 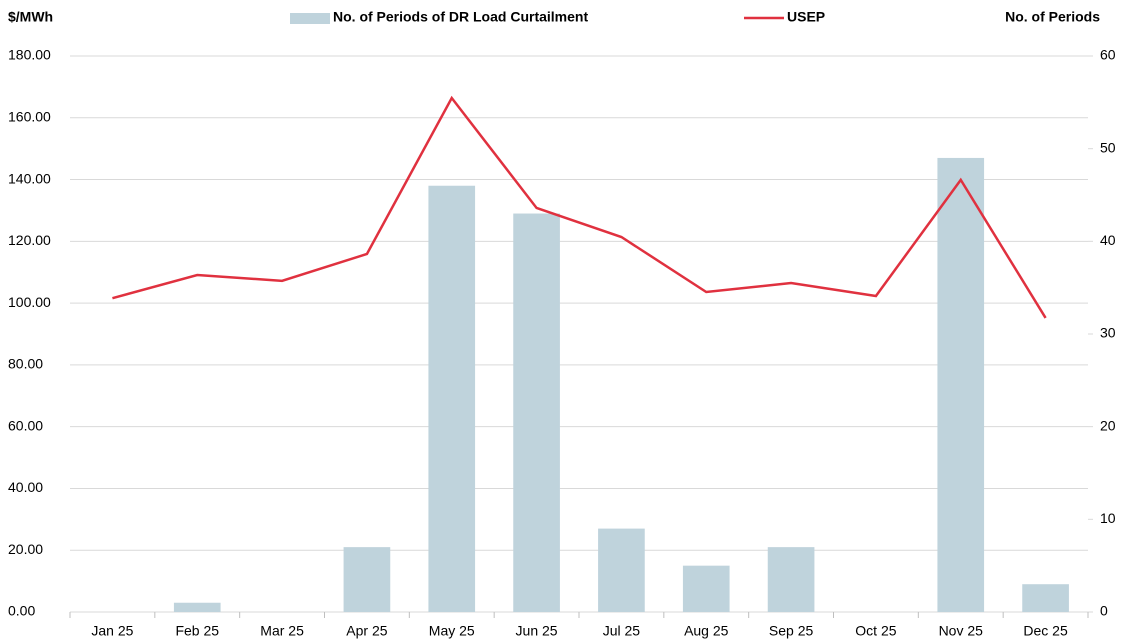 I want to click on x-tick-label: Jun 25, so click(x=537, y=631).